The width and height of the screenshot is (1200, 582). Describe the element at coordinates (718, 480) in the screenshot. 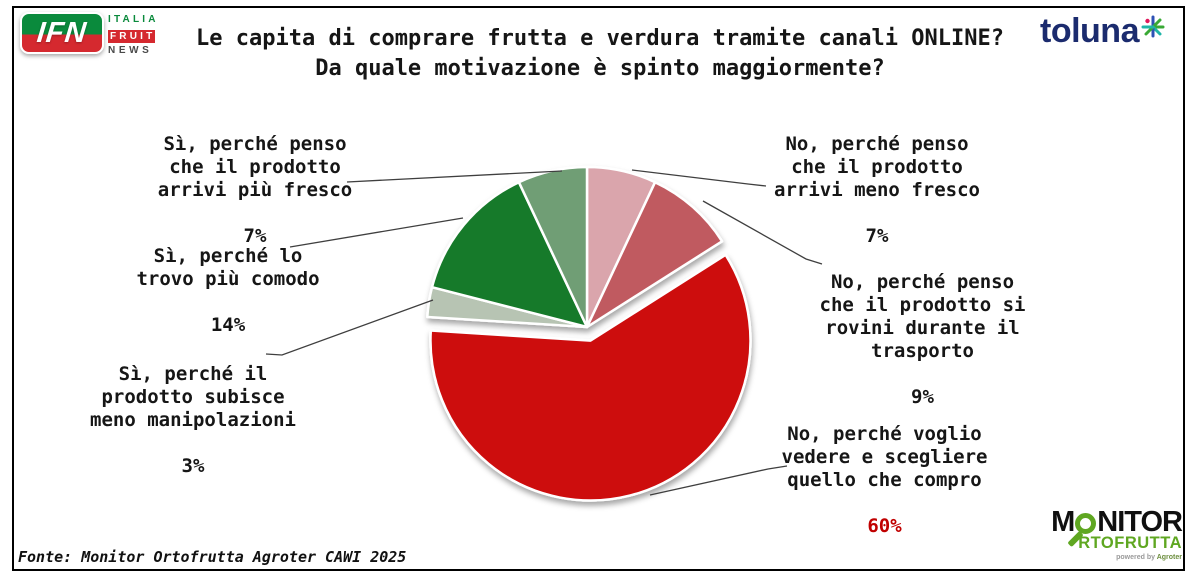

I see `callout-line-no-scegliere` at that location.